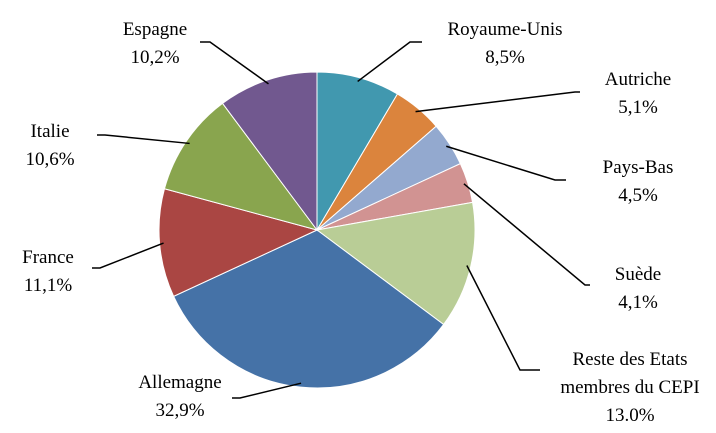 The width and height of the screenshot is (716, 433). Describe the element at coordinates (505, 57) in the screenshot. I see `value-label: 8,5%` at that location.